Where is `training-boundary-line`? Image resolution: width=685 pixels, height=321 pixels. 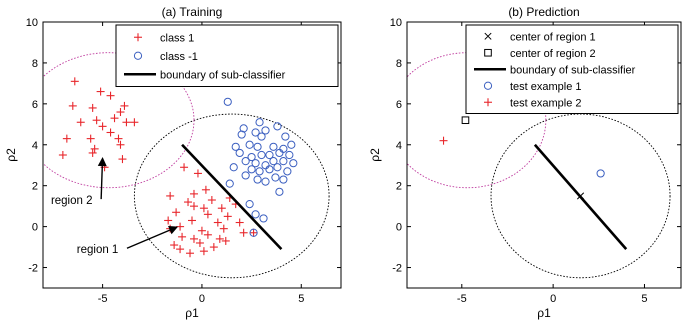 training-boundary-line is located at coordinates (232, 197).